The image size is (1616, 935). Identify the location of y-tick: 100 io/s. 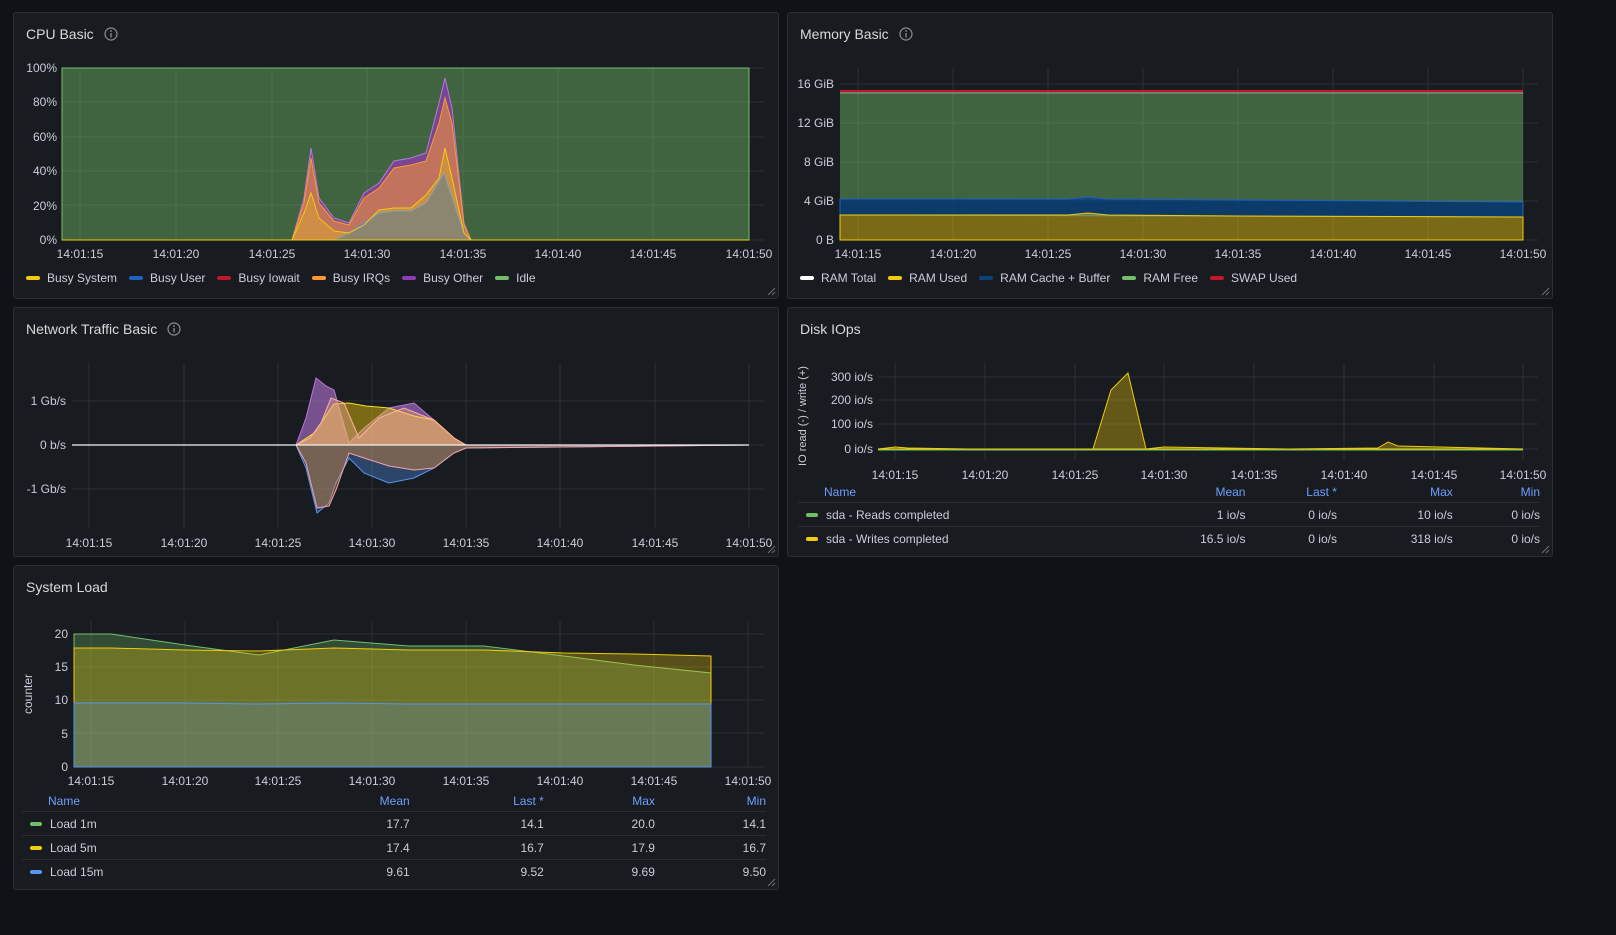
(852, 424).